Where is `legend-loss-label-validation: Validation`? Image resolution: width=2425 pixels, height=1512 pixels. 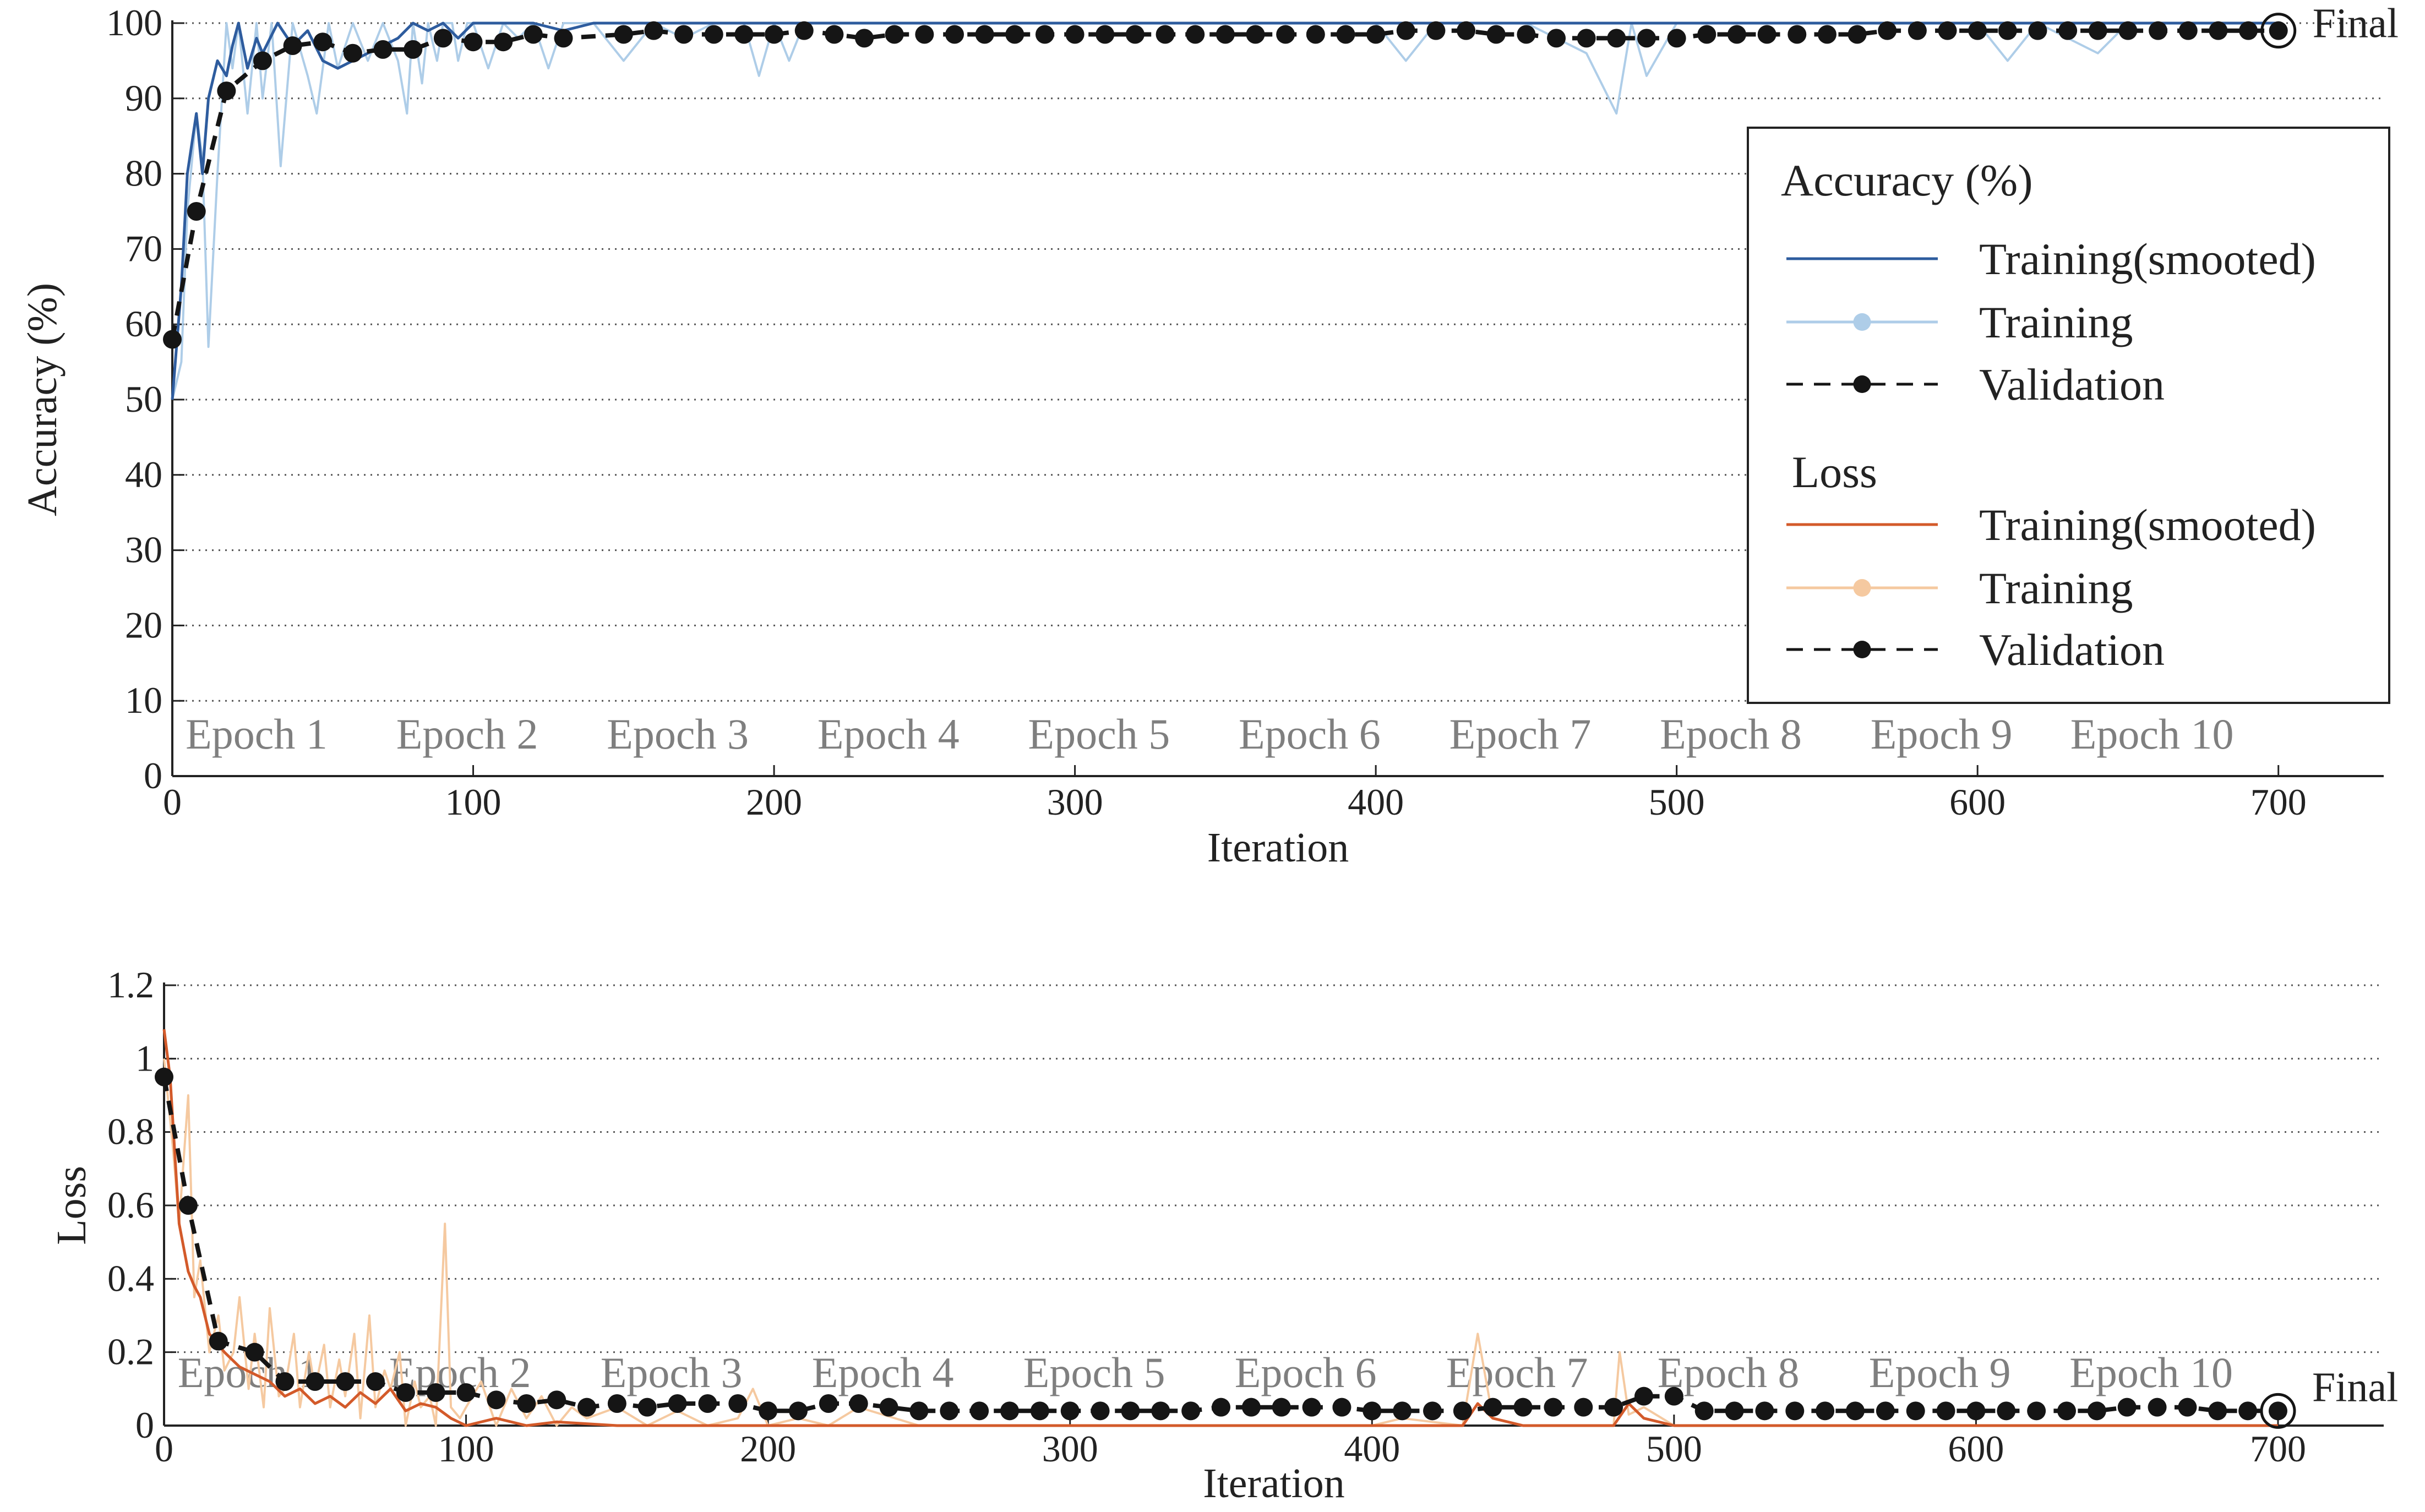
legend-loss-label-validation: Validation is located at coordinates (2072, 650).